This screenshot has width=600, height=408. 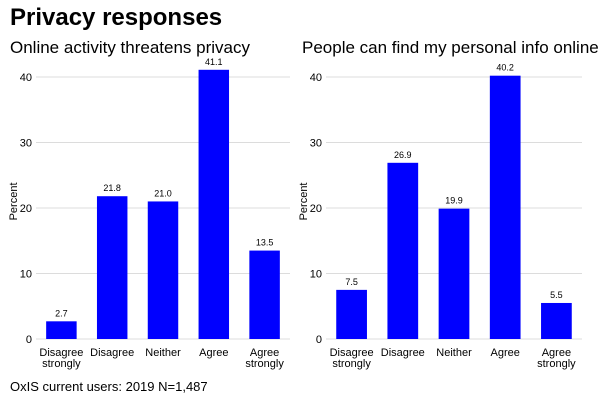 What do you see at coordinates (130, 47) in the screenshot?
I see `panel-1-title: Online activity threatens privacy` at bounding box center [130, 47].